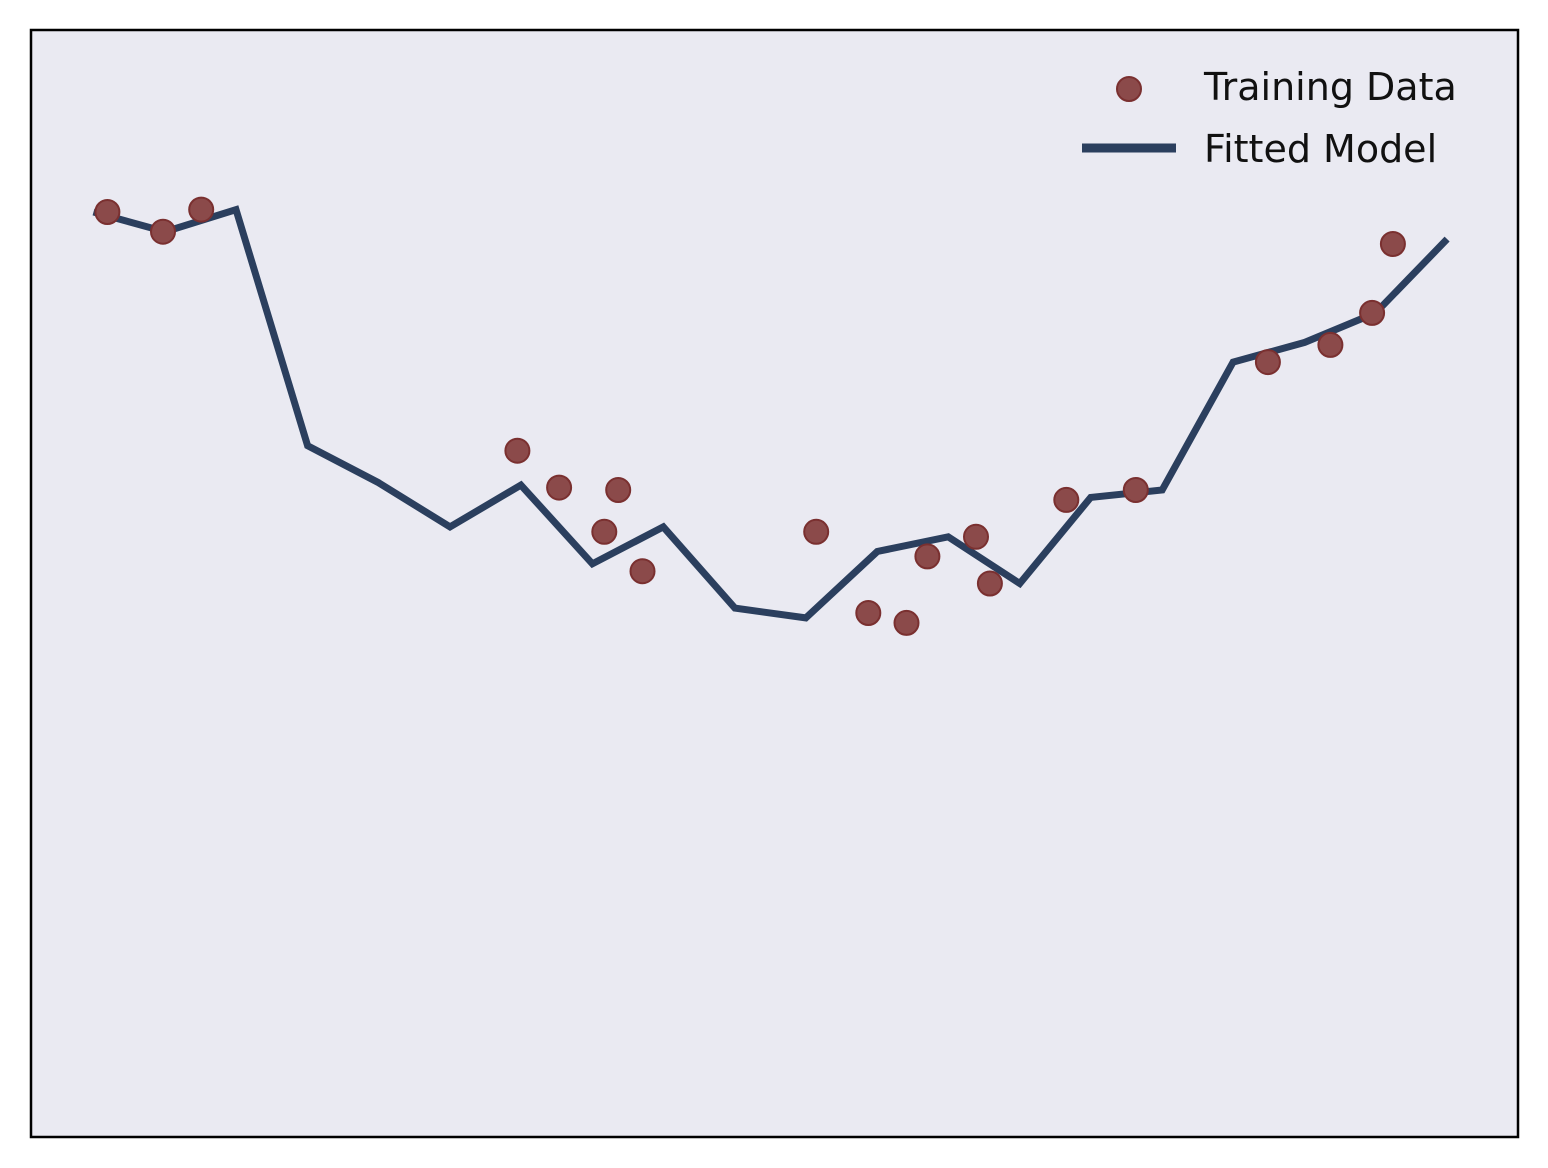 The height and width of the screenshot is (1168, 1548). Describe the element at coordinates (1129, 89) in the screenshot. I see `legend-marker-training-data` at that location.